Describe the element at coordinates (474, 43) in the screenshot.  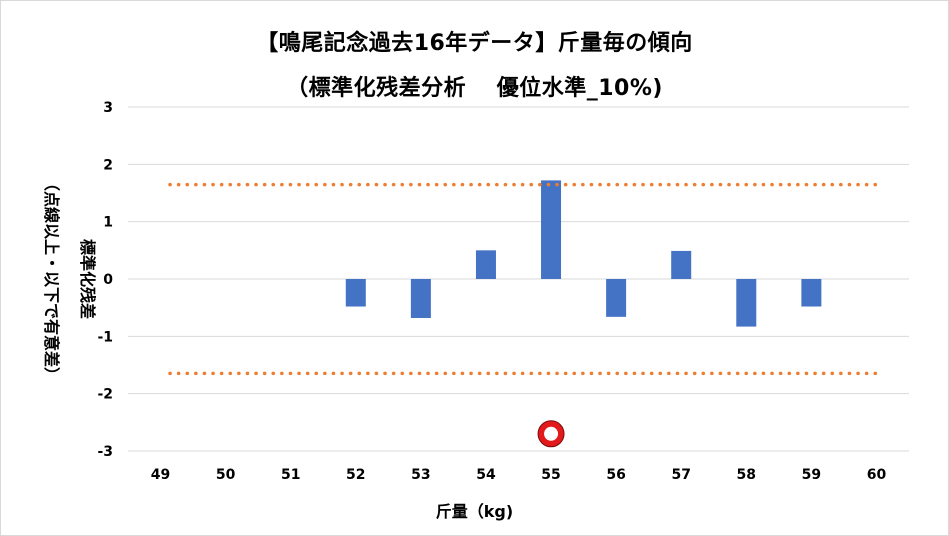
I see `chart-title: 【鳴尾記念過去16年データ】斤量毎の傾向` at that location.